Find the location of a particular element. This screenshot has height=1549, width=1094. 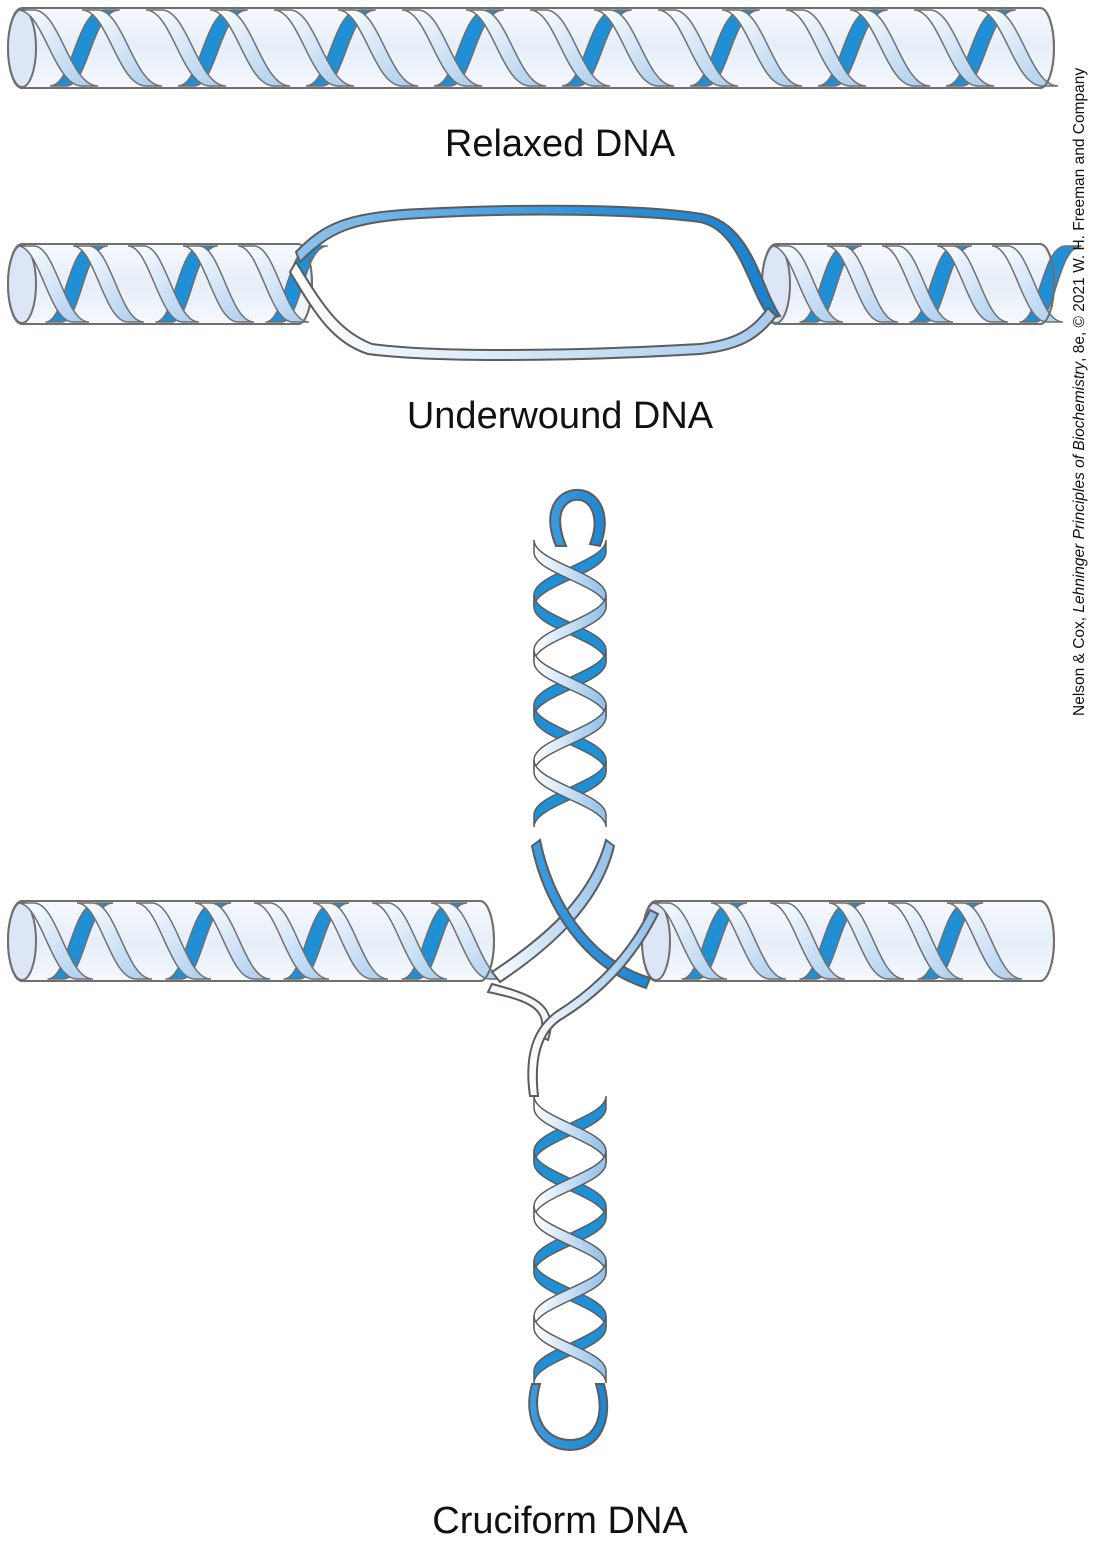

underwound-left-helix is located at coordinates (168, 284).